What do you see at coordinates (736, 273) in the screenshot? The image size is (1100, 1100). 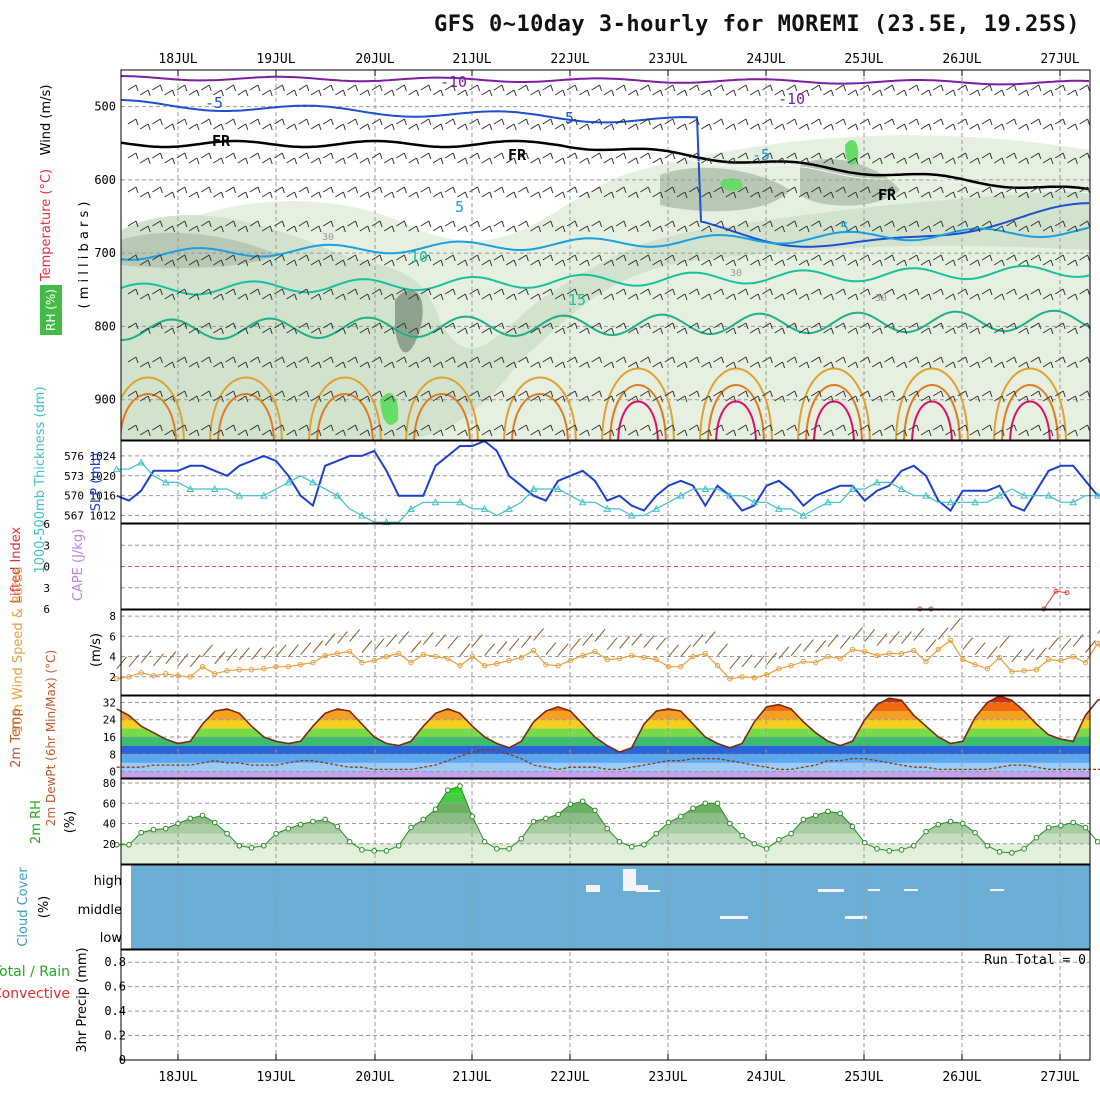 I see `contour-label: 30` at bounding box center [736, 273].